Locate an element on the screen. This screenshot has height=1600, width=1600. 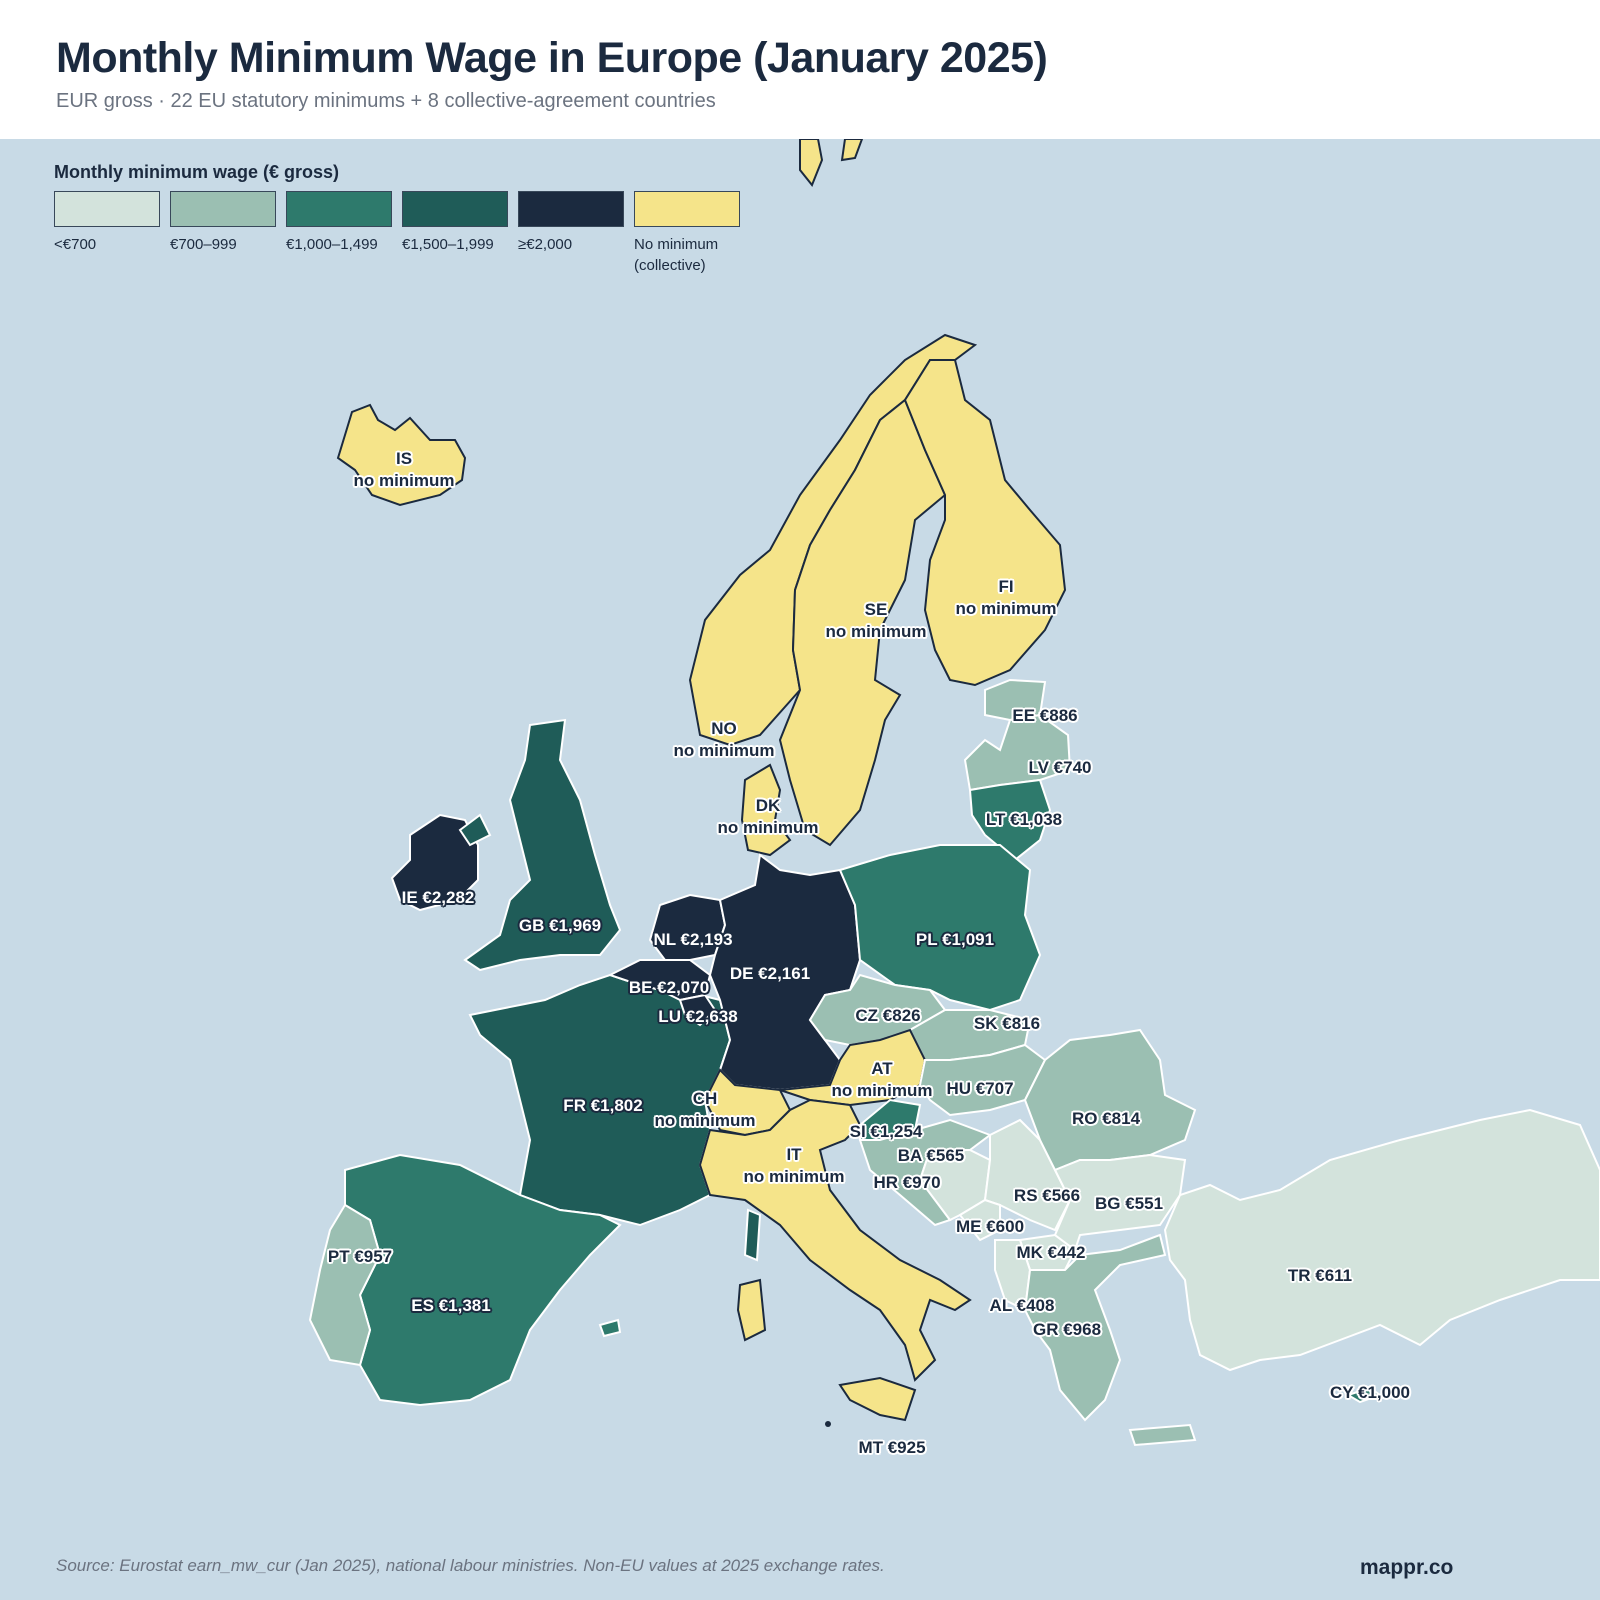
country-svalbard is located at coordinates (831, 163).